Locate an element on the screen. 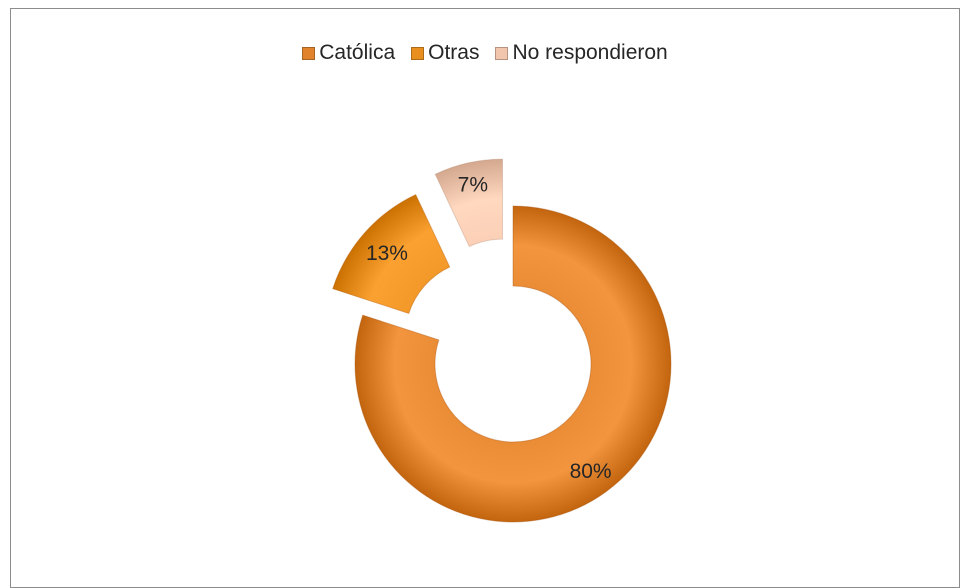 The image size is (963, 588). slice-label-no-respondieron: 7% is located at coordinates (473, 184).